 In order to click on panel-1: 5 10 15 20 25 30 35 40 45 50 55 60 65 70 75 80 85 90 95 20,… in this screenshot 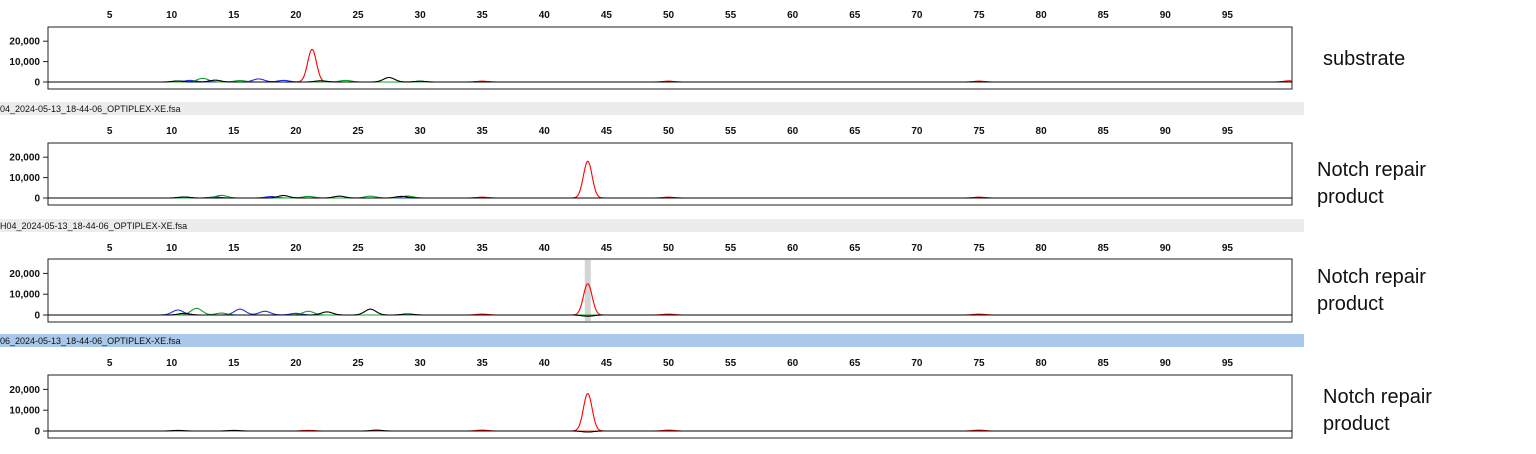, I will do `click(651, 50)`.